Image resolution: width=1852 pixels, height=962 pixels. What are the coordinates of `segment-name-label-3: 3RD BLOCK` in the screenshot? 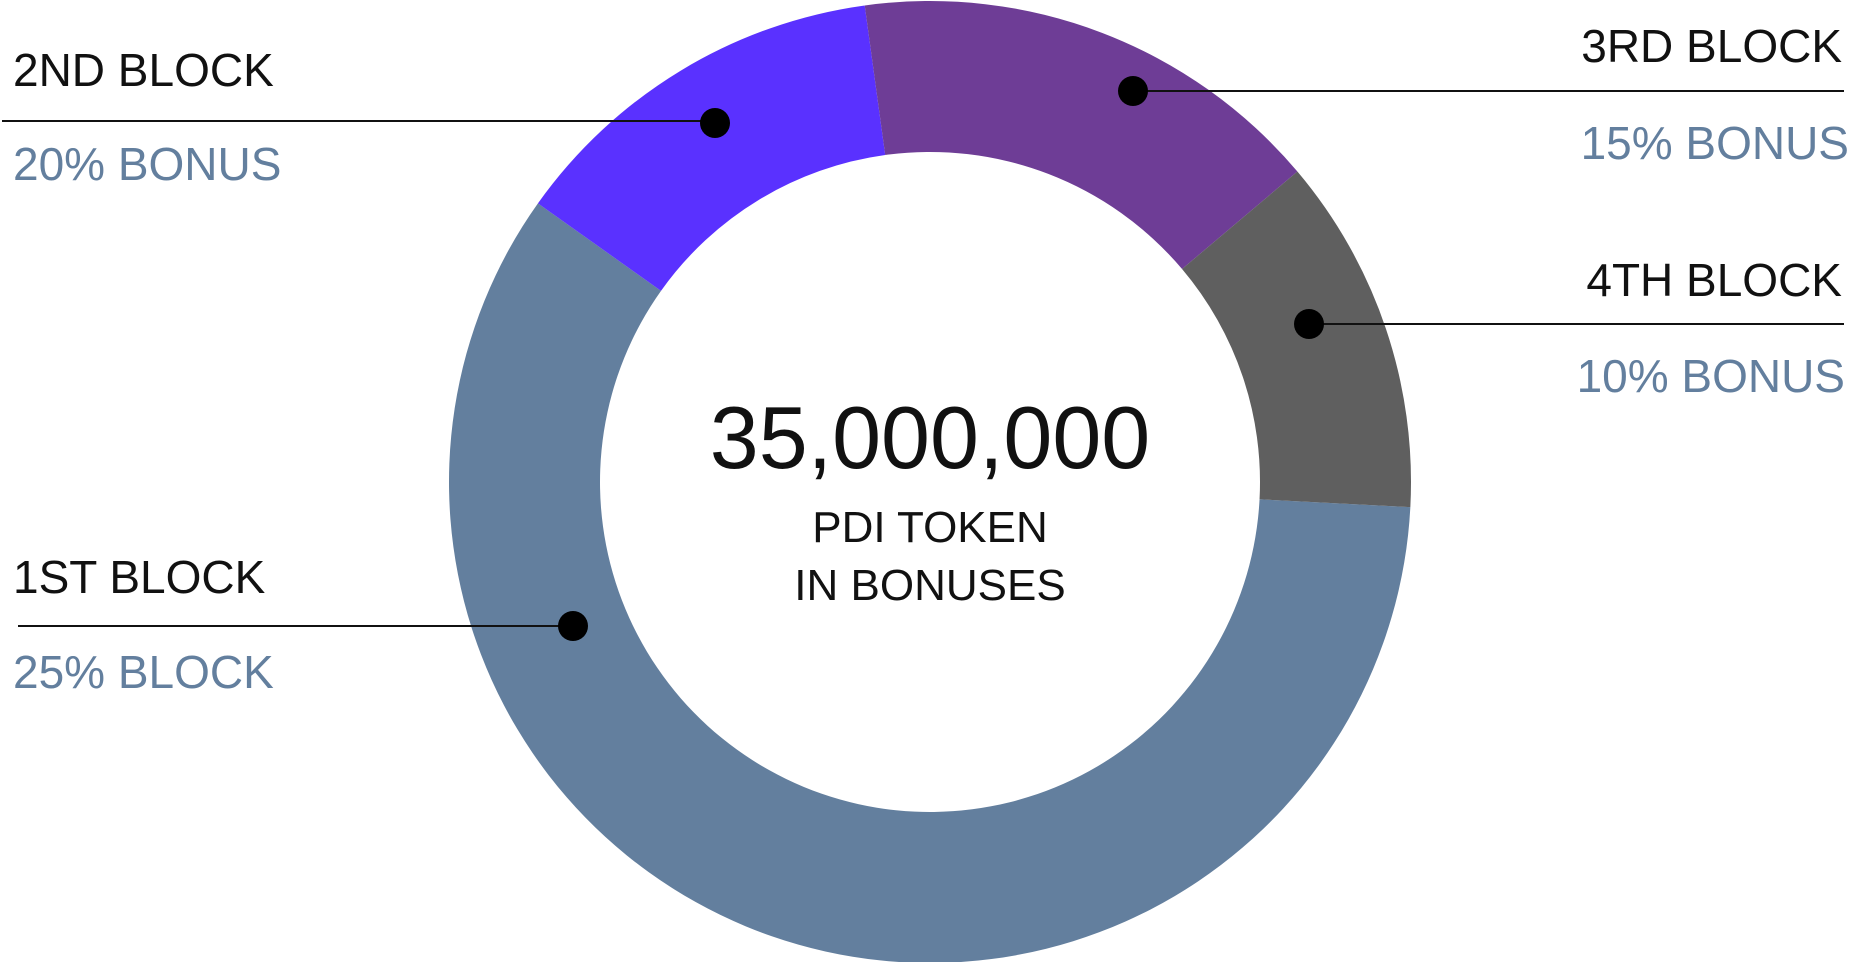 It's located at (1711, 46).